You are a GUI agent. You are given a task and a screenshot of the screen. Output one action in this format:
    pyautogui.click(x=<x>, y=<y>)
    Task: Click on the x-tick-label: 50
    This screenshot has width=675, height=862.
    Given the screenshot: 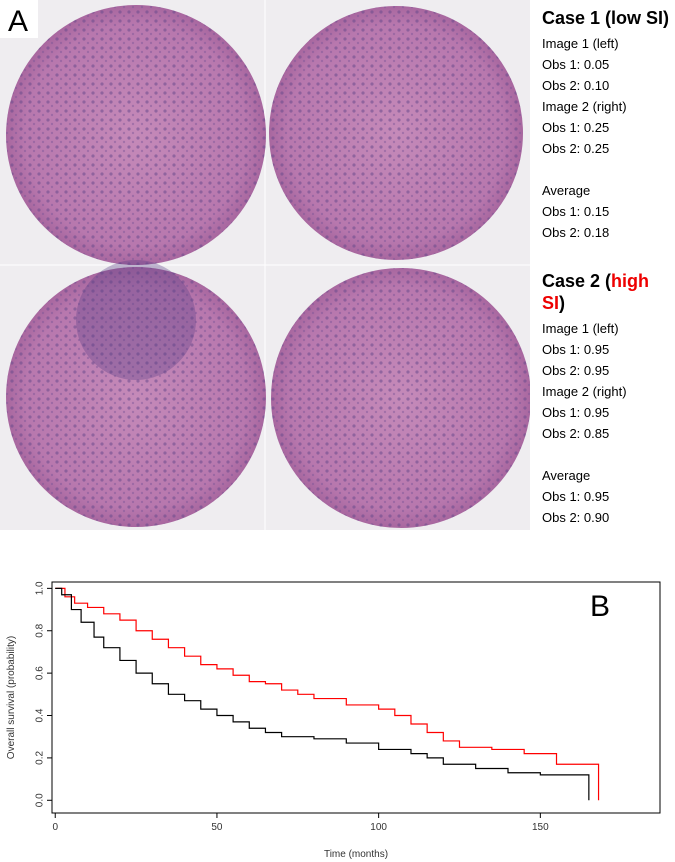 What is the action you would take?
    pyautogui.click(x=217, y=827)
    